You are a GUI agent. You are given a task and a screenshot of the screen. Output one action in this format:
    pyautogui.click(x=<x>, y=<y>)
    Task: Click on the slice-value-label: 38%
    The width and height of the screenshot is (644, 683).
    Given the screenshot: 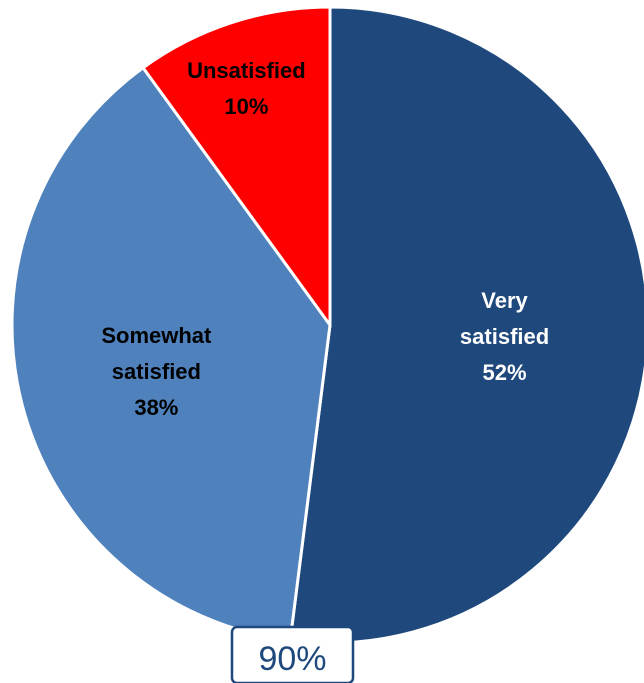 What is the action you would take?
    pyautogui.click(x=156, y=407)
    